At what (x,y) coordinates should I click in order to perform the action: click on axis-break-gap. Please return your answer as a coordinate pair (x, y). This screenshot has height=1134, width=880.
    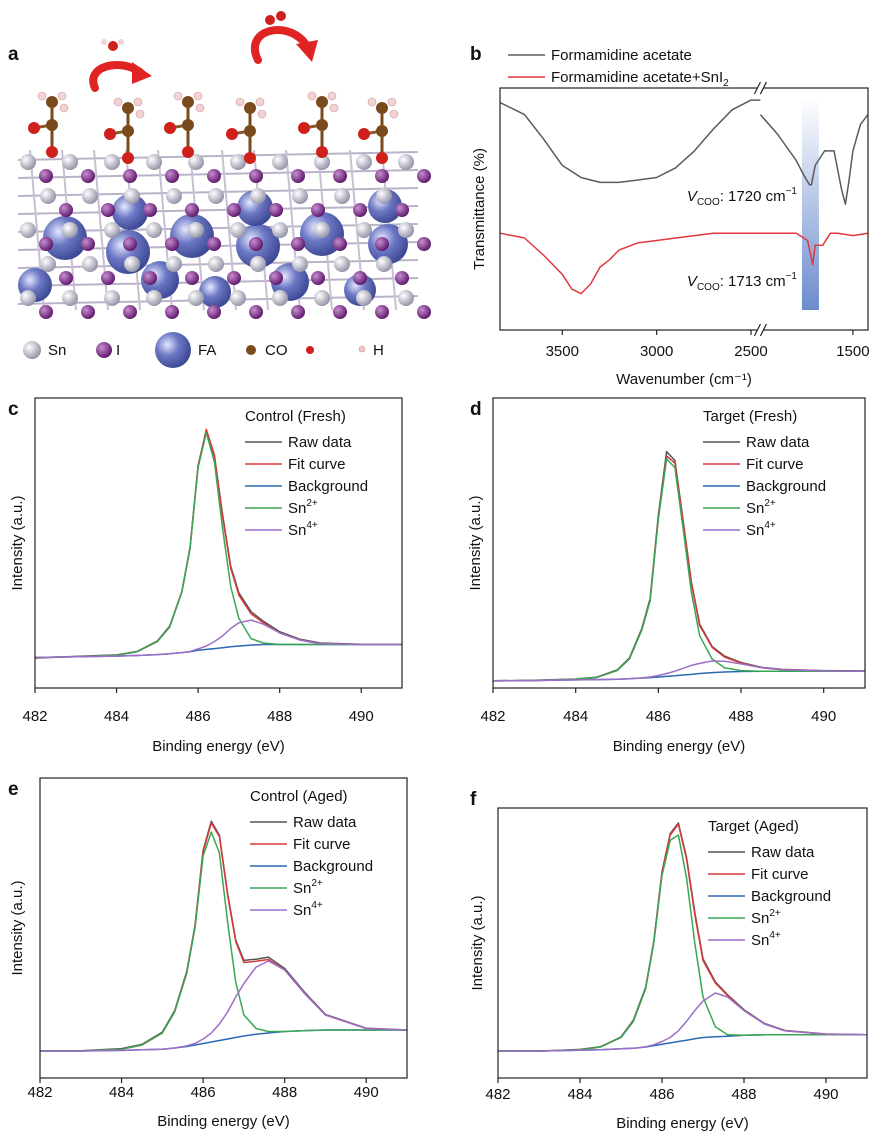
    Looking at the image, I should click on (760, 330).